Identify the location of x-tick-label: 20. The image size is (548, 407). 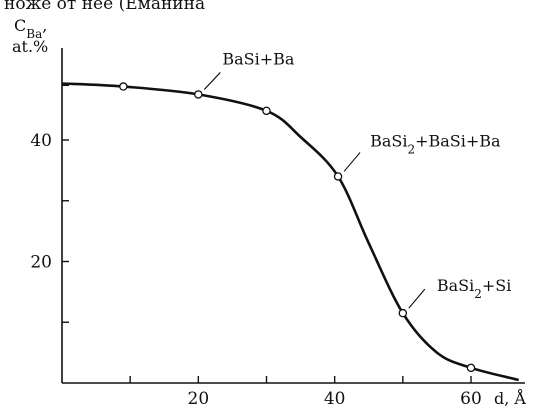
(199, 398).